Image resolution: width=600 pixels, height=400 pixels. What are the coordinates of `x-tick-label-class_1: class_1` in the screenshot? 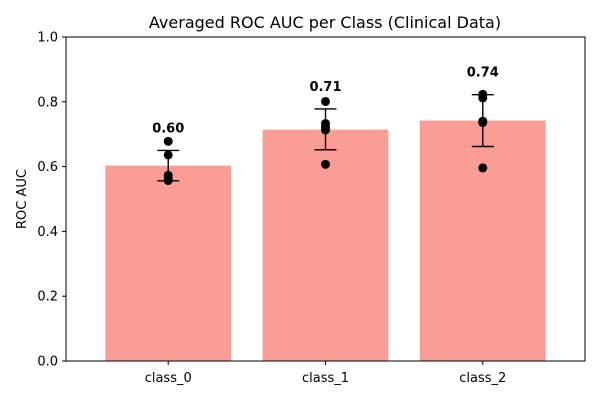 It's located at (325, 378).